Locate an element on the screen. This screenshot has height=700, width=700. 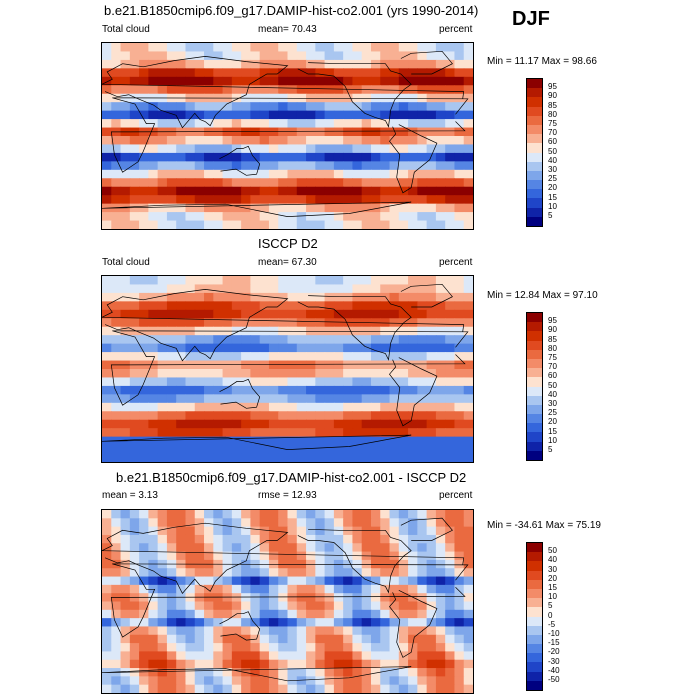
colorbar-tick-label: 15 is located at coordinates (552, 587).